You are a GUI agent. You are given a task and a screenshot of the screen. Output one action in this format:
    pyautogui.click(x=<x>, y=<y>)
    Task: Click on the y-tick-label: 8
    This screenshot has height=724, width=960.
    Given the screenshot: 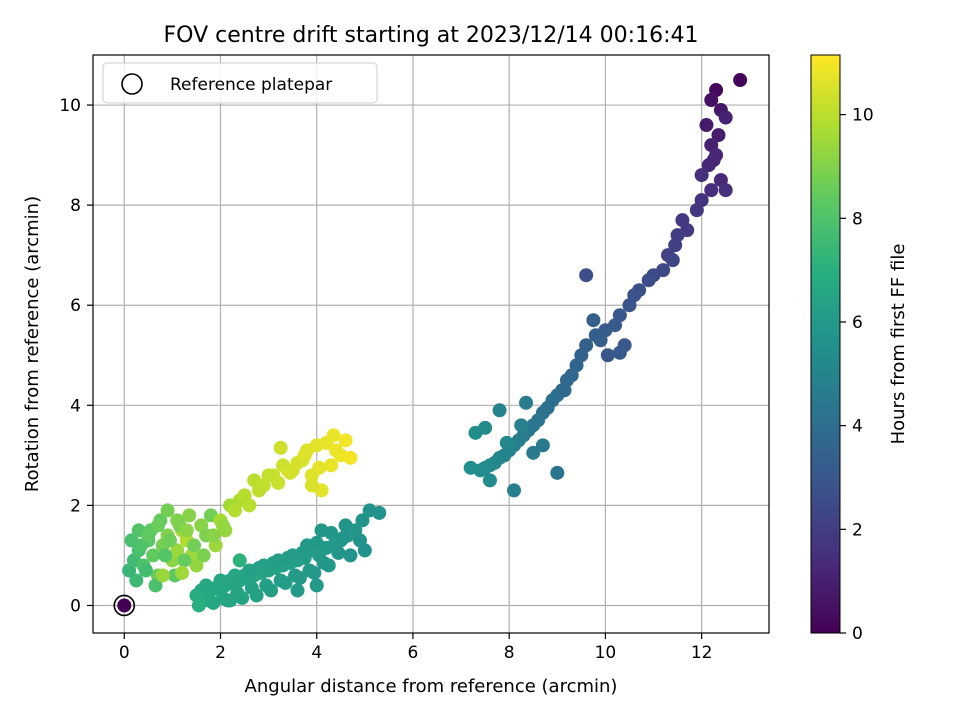 What is the action you would take?
    pyautogui.click(x=75, y=206)
    